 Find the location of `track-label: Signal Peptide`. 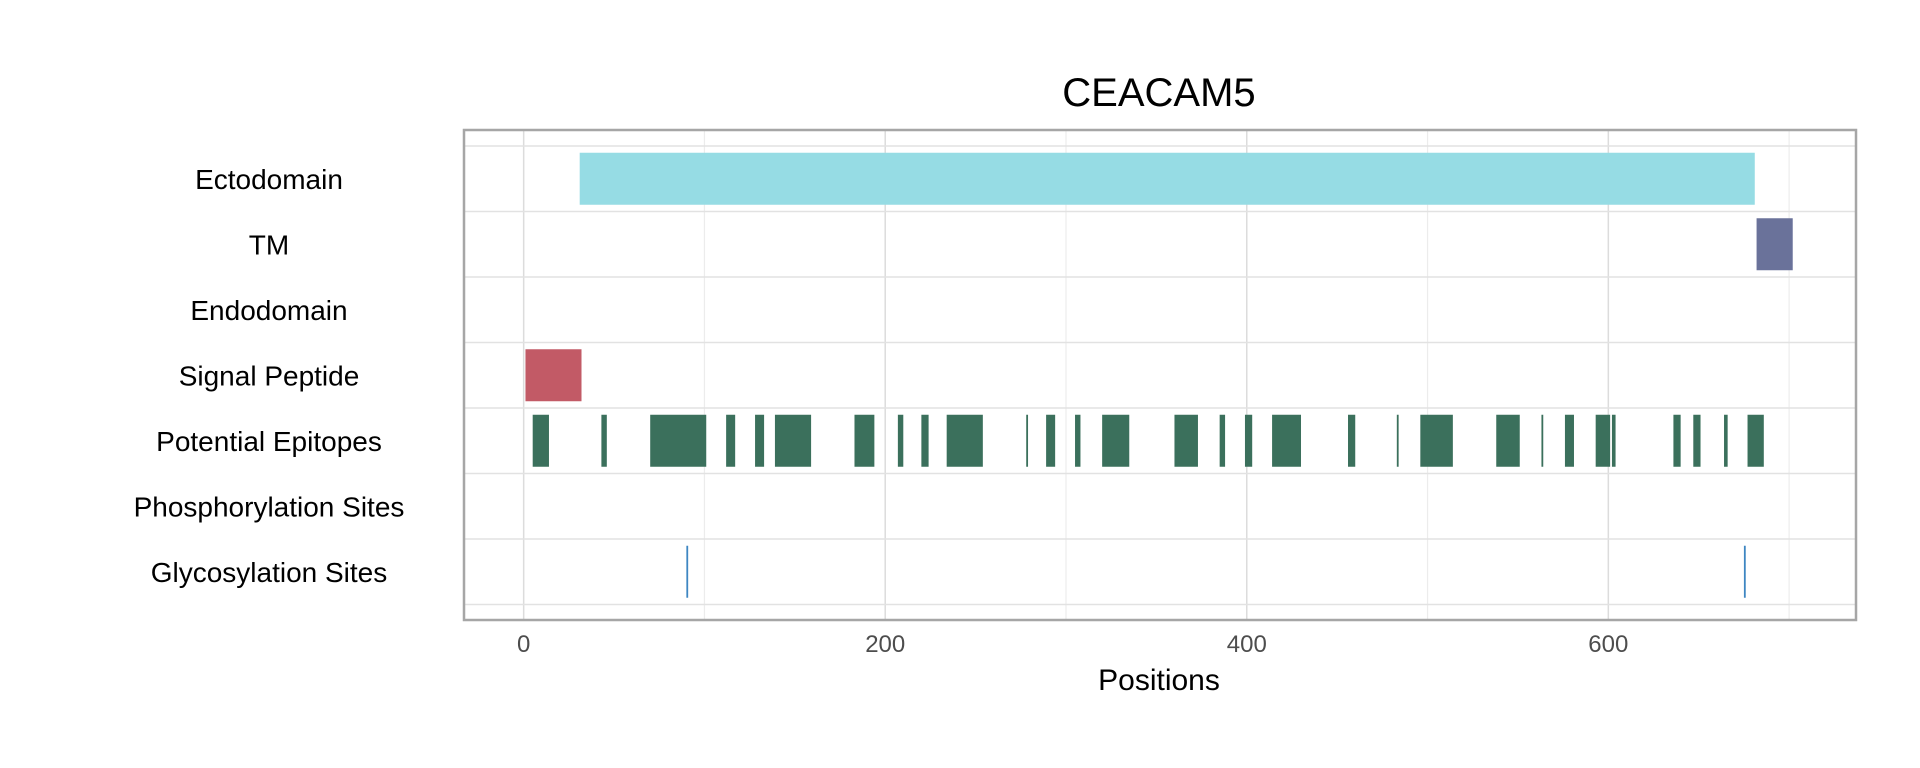

track-label: Signal Peptide is located at coordinates (269, 375).